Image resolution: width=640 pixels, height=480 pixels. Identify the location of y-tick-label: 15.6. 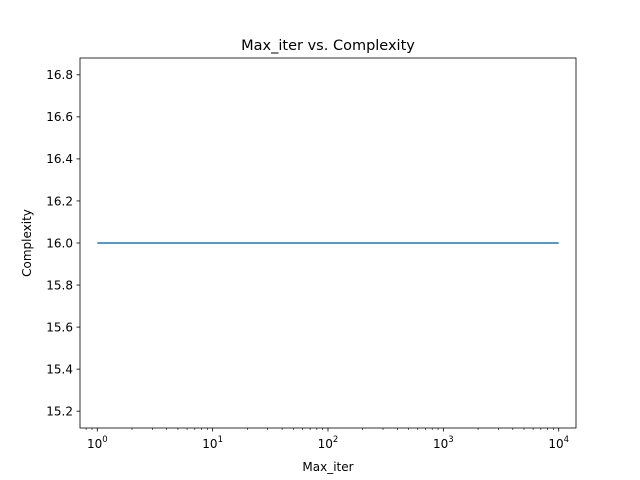
(59, 327).